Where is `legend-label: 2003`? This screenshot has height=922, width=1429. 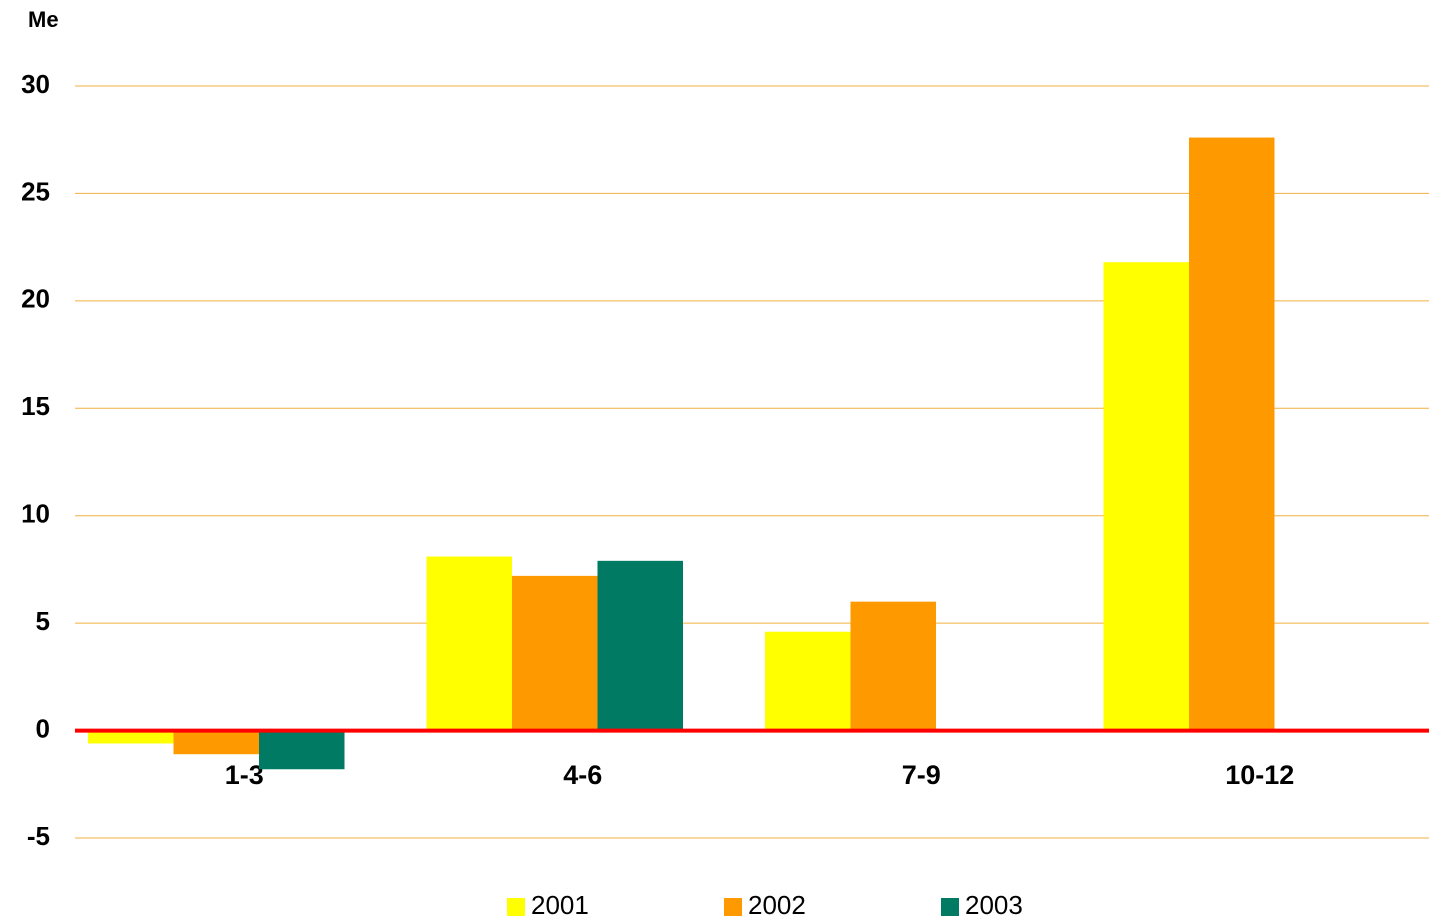 legend-label: 2003 is located at coordinates (994, 905).